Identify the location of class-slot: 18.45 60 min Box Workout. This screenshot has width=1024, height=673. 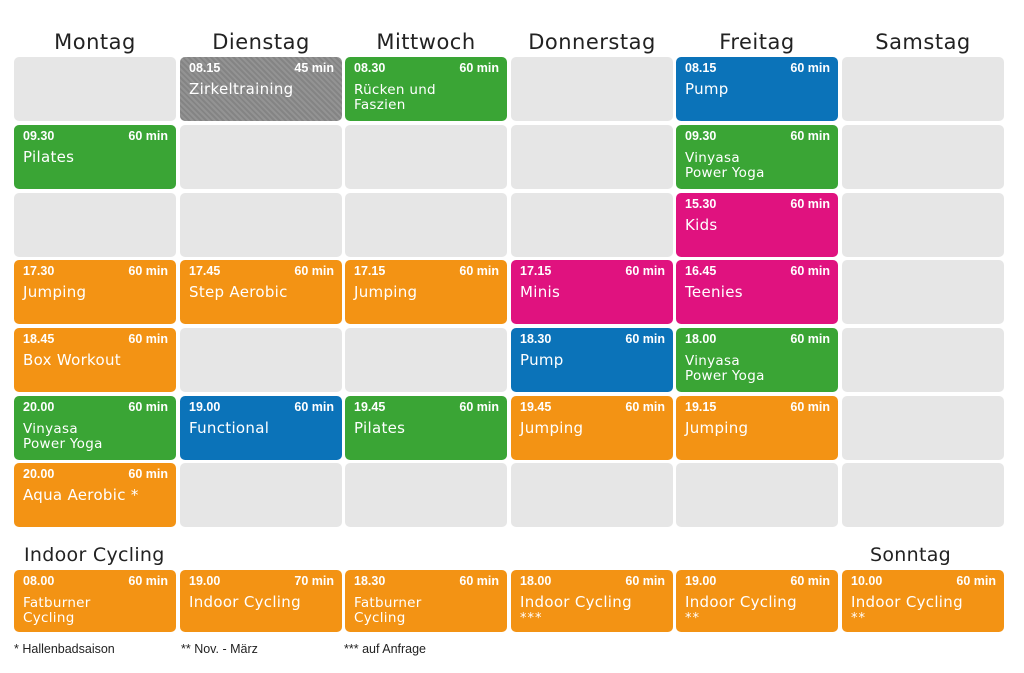
(95, 360).